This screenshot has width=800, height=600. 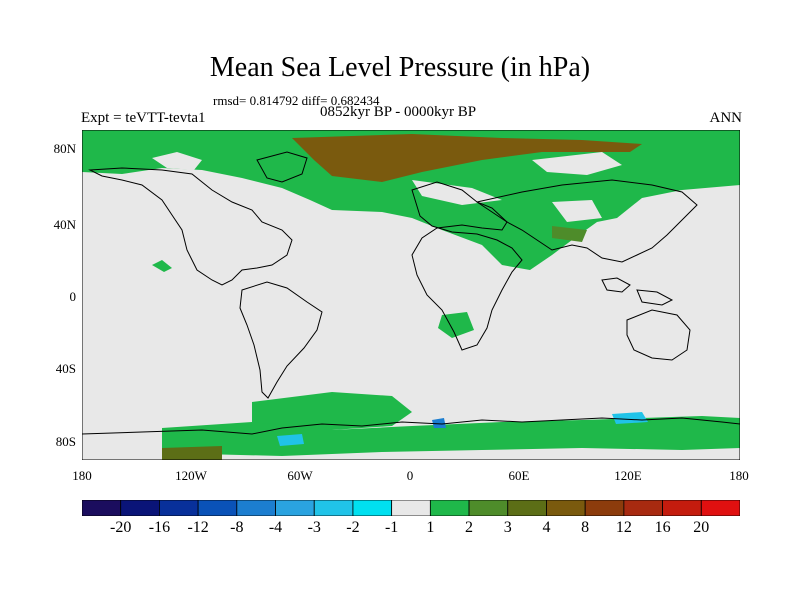 What do you see at coordinates (353, 527) in the screenshot?
I see `colorbar-label: -2` at bounding box center [353, 527].